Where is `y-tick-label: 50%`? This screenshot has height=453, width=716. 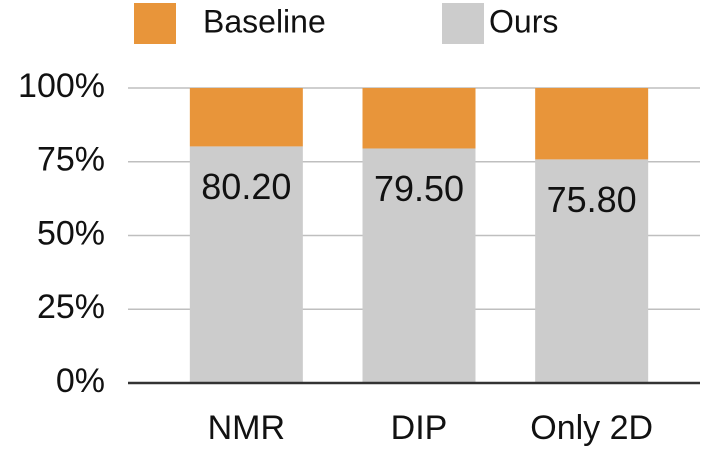 y-tick-label: 50% is located at coordinates (71, 233).